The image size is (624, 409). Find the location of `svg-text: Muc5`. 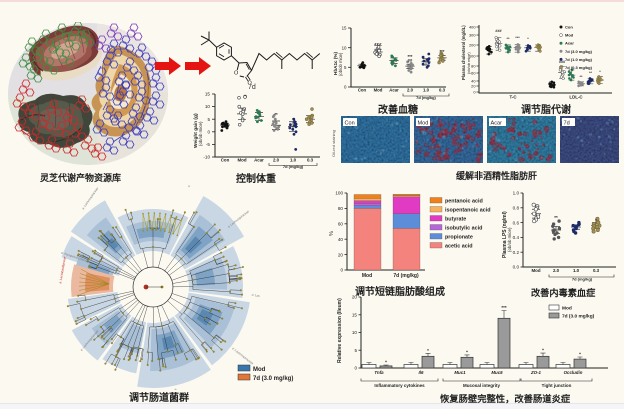

svg-text: Muc5 is located at coordinates (497, 372).